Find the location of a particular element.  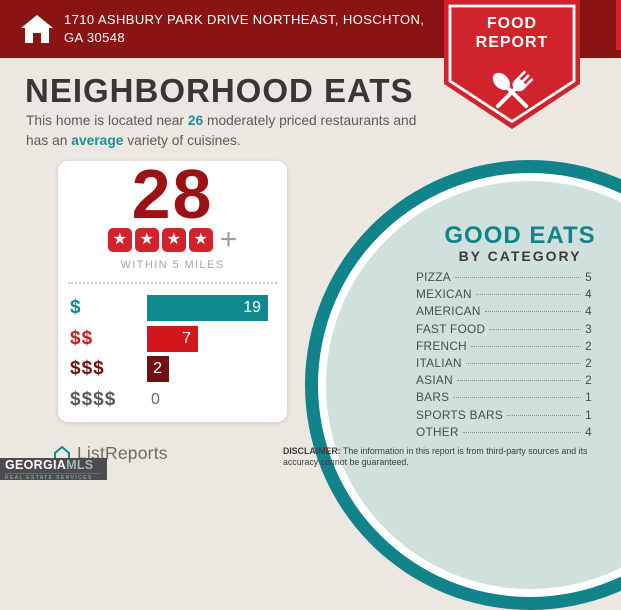

subtitle-text-1: This home is located near is located at coordinates (107, 120).